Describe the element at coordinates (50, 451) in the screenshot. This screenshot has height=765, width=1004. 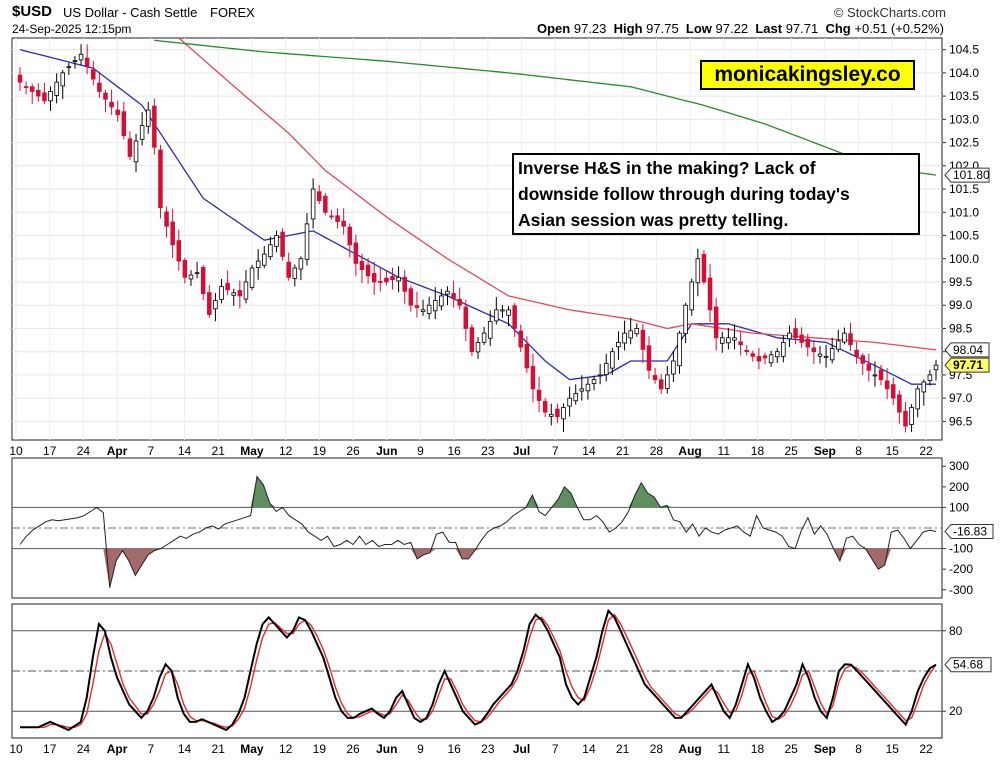
I see `x-axis-label: 17` at that location.